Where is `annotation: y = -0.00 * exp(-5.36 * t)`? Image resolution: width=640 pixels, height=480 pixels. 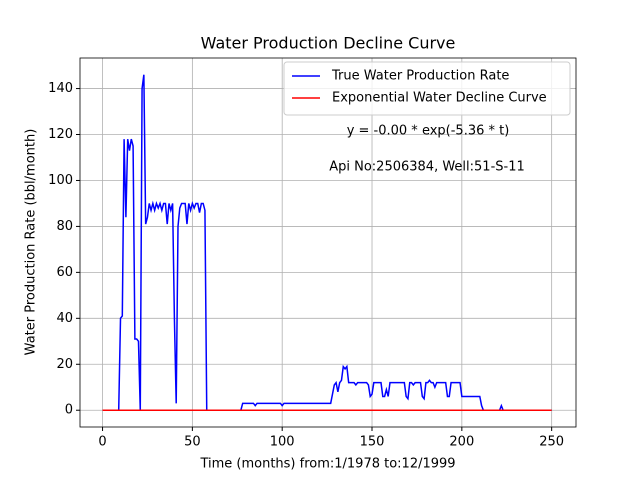
annotation: y = -0.00 * exp(-5.36 * t) is located at coordinates (428, 131).